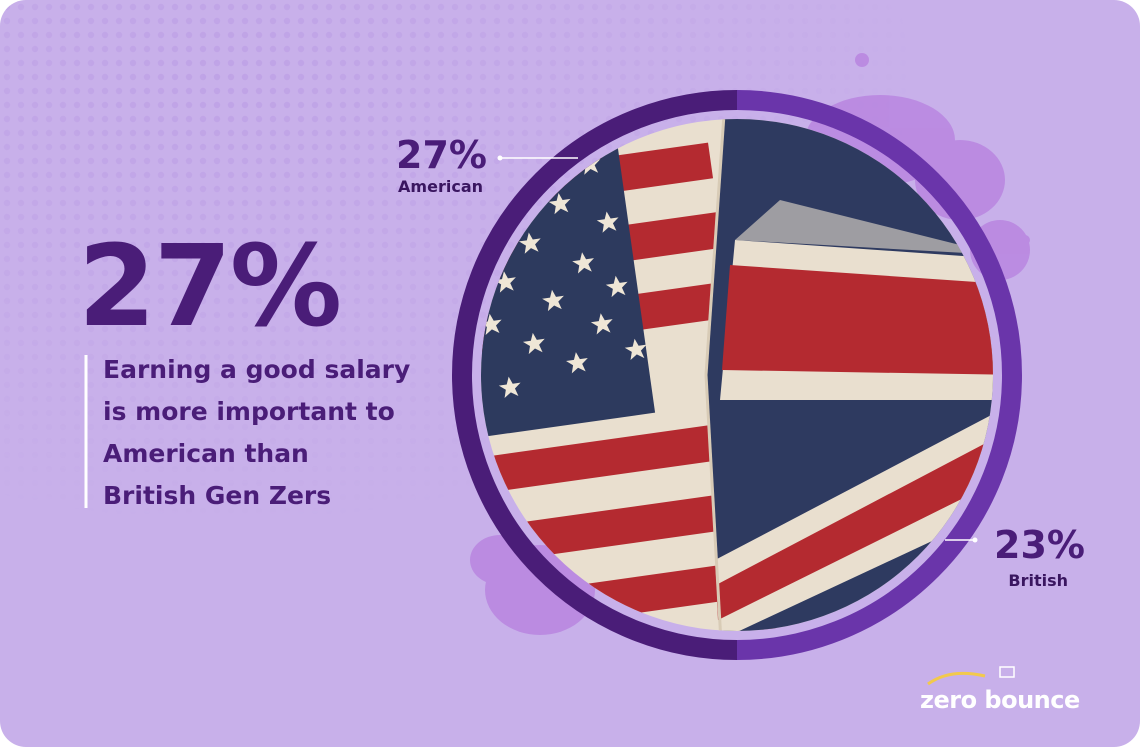 This screenshot has height=751, width=1140. What do you see at coordinates (441, 155) in the screenshot?
I see `callout-figure: 27%` at bounding box center [441, 155].